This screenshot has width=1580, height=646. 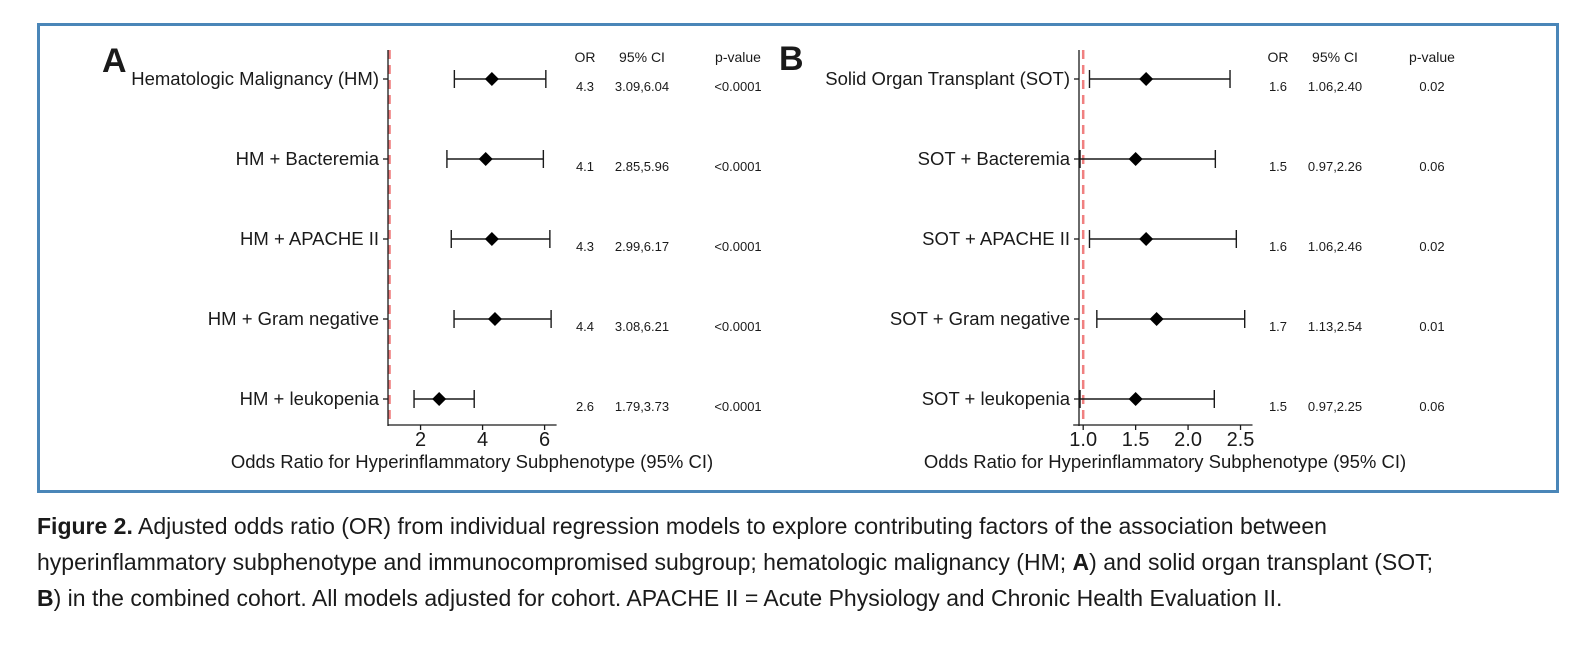 What do you see at coordinates (1136, 440) in the screenshot?
I see `panel-b-x-tick-label: 1.5` at bounding box center [1136, 440].